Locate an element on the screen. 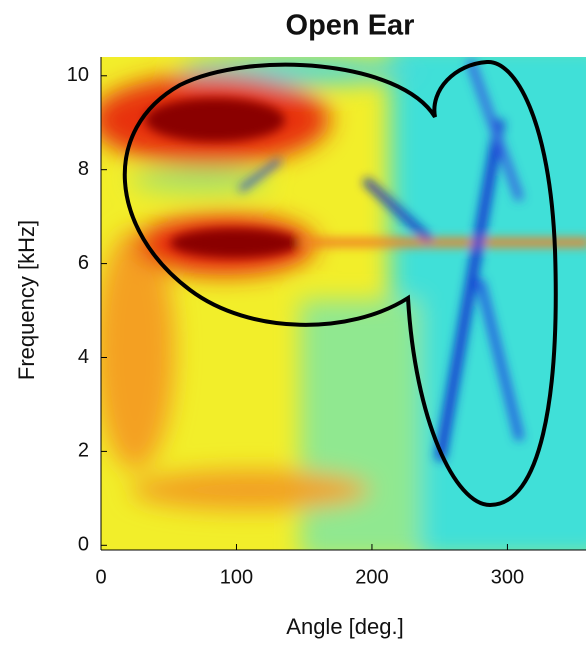 The image size is (586, 645). x-tick-label: 0 is located at coordinates (100, 577).